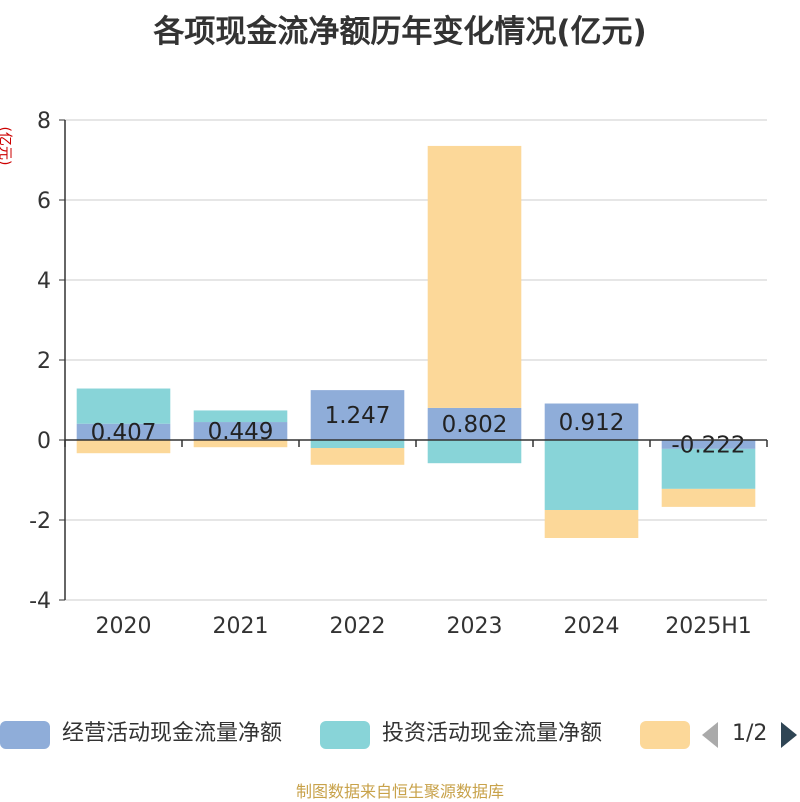 The width and height of the screenshot is (800, 802). I want to click on y-tick-label: 2, so click(44, 361).